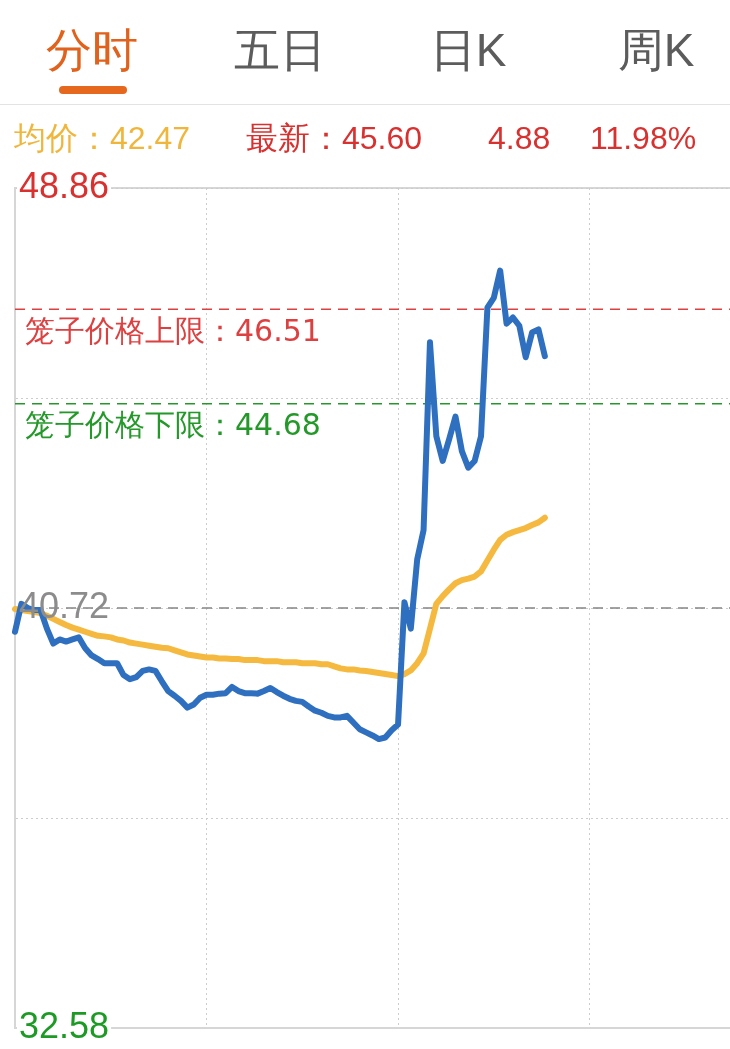 The height and width of the screenshot is (1049, 730). What do you see at coordinates (64, 1025) in the screenshot?
I see `y-tick-label: 32.58` at bounding box center [64, 1025].